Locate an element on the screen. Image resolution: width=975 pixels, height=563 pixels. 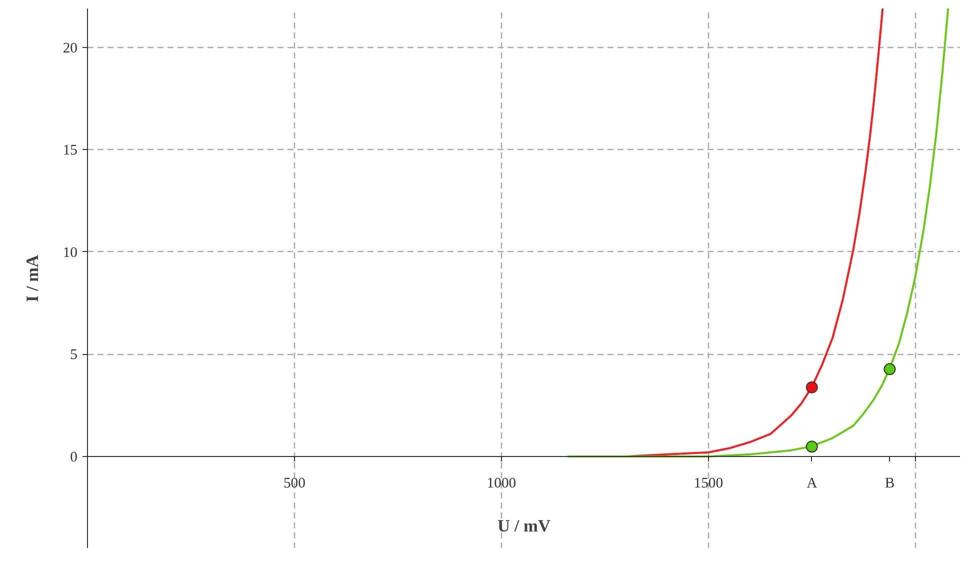
x-tick-label: 500 is located at coordinates (294, 483).